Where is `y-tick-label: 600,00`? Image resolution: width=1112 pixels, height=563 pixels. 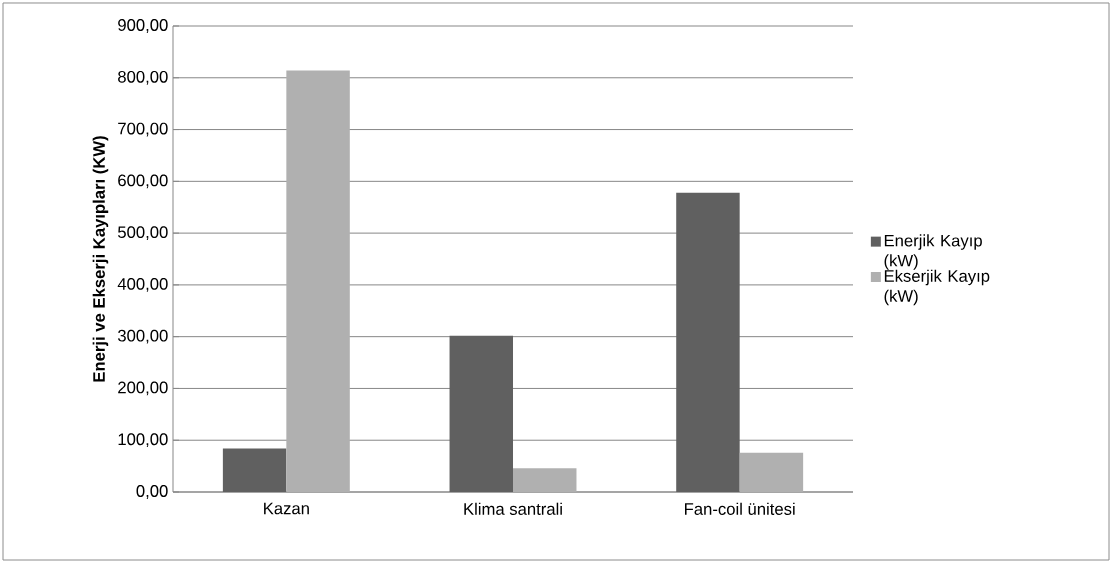 y-tick-label: 600,00 is located at coordinates (143, 181).